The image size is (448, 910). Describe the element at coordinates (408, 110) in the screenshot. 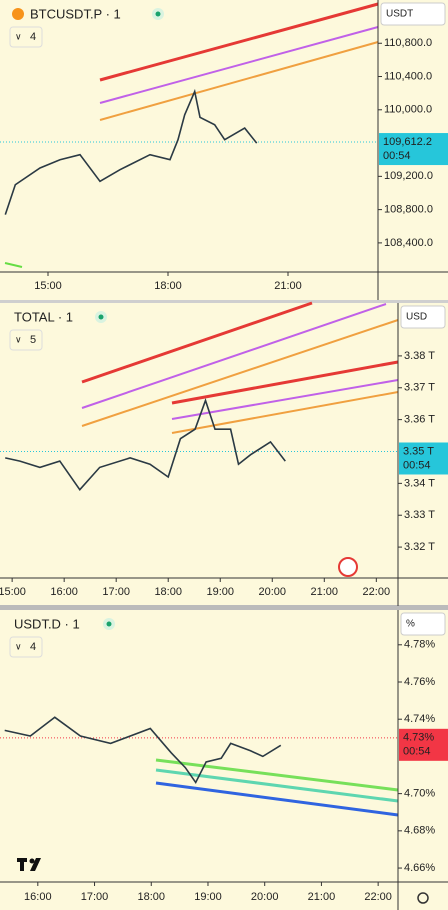

I see `y-tick-label: 110,000.0` at that location.